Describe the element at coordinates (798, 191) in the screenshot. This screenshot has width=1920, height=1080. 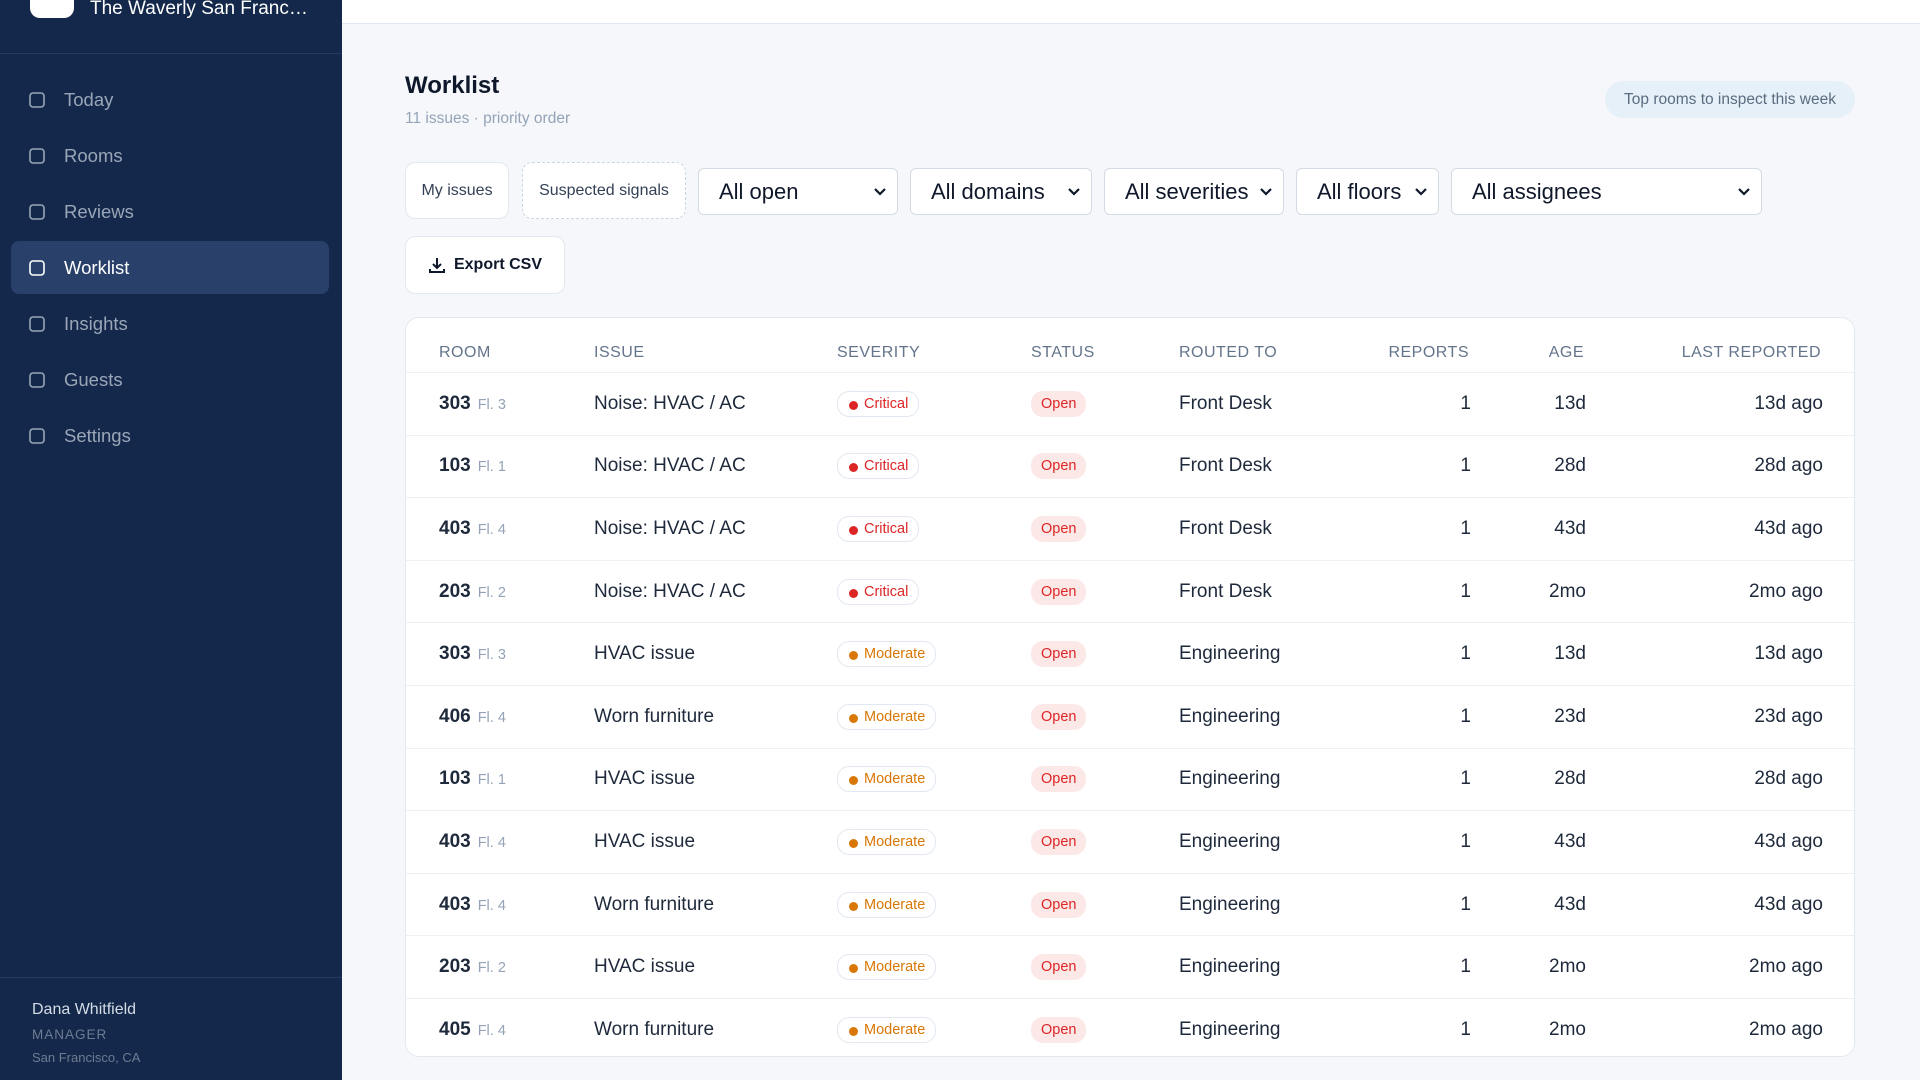
I see `filter-select: All open` at that location.